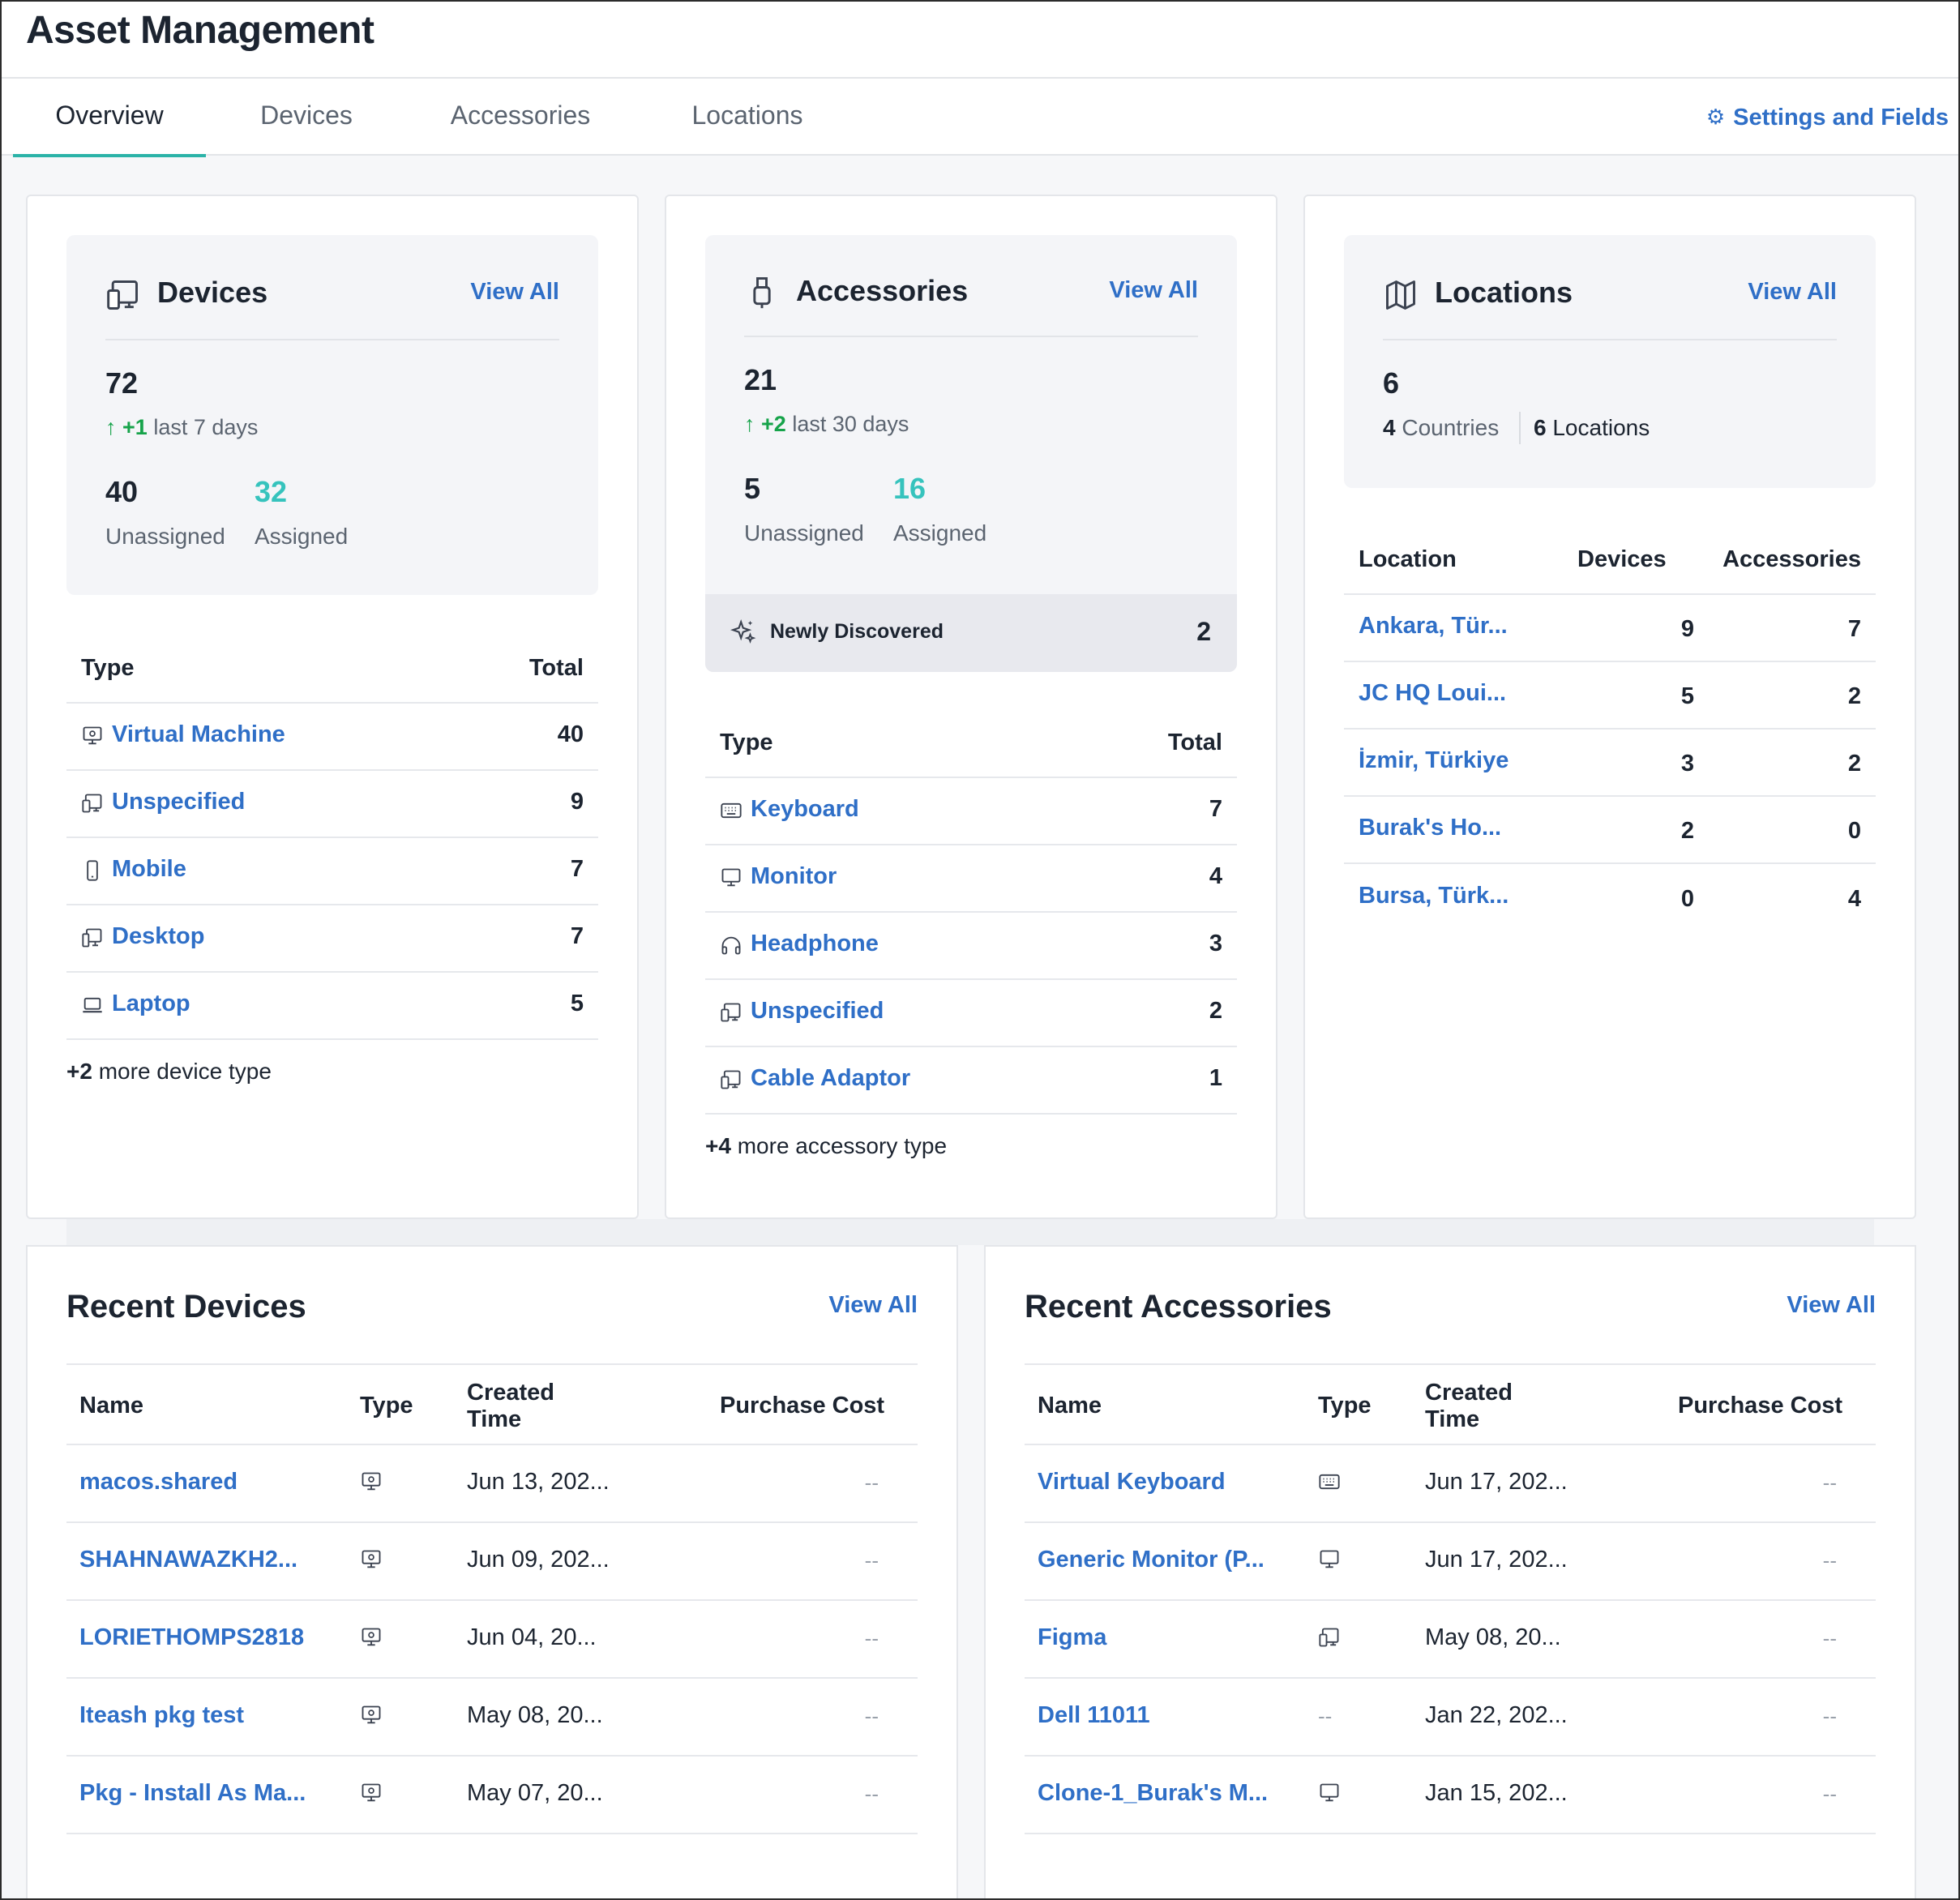 The height and width of the screenshot is (1900, 1960). What do you see at coordinates (1215, 809) in the screenshot?
I see `accessory-type-count: 7` at bounding box center [1215, 809].